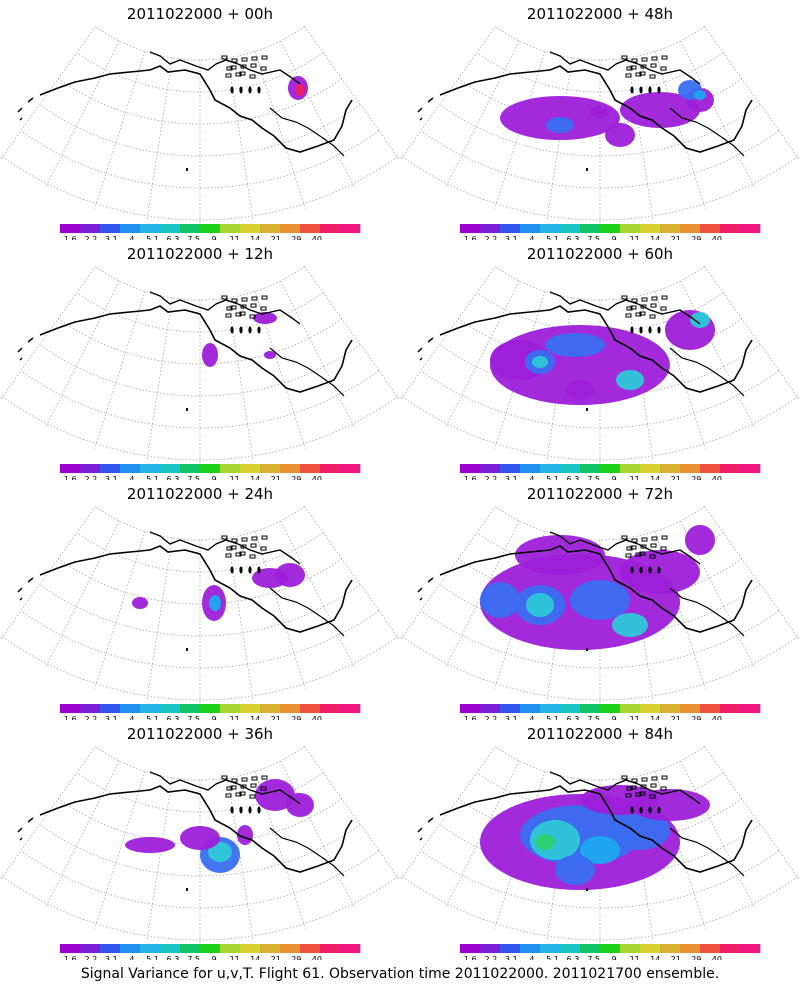  What do you see at coordinates (193, 717) in the screenshot?
I see `colorbar-tick-label: 7.5` at bounding box center [193, 717].